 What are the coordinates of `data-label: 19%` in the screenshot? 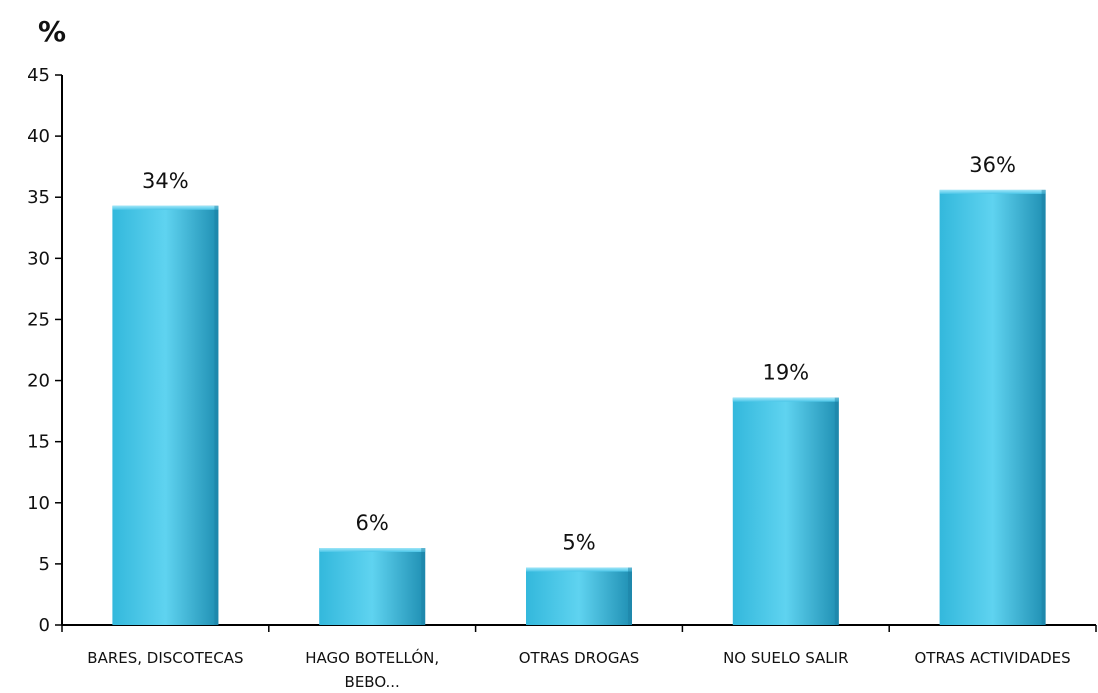 It's located at (785, 373).